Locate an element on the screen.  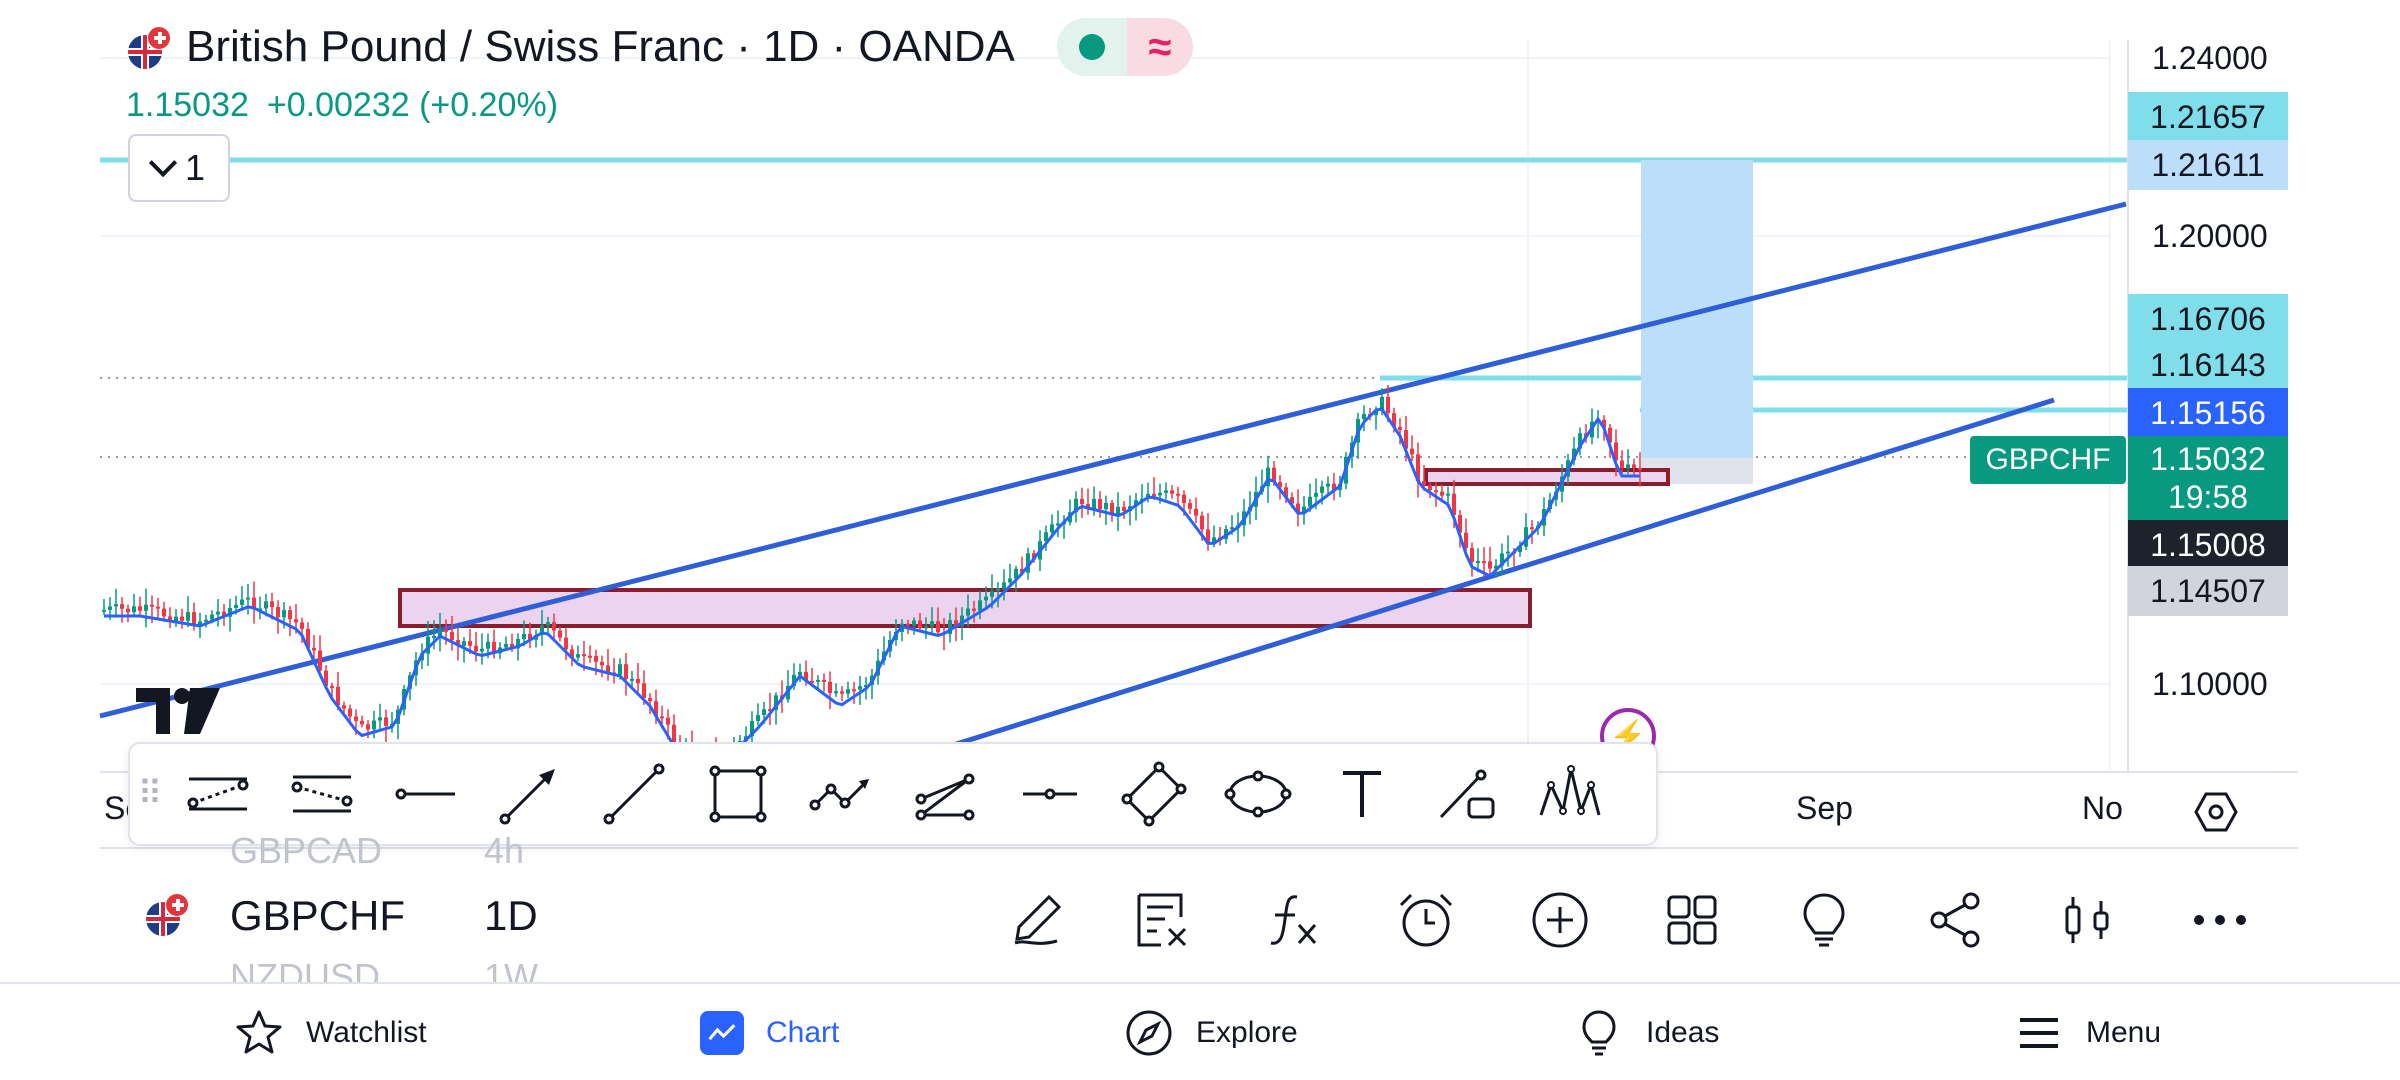
nav-menu: Menu is located at coordinates (2087, 1032).